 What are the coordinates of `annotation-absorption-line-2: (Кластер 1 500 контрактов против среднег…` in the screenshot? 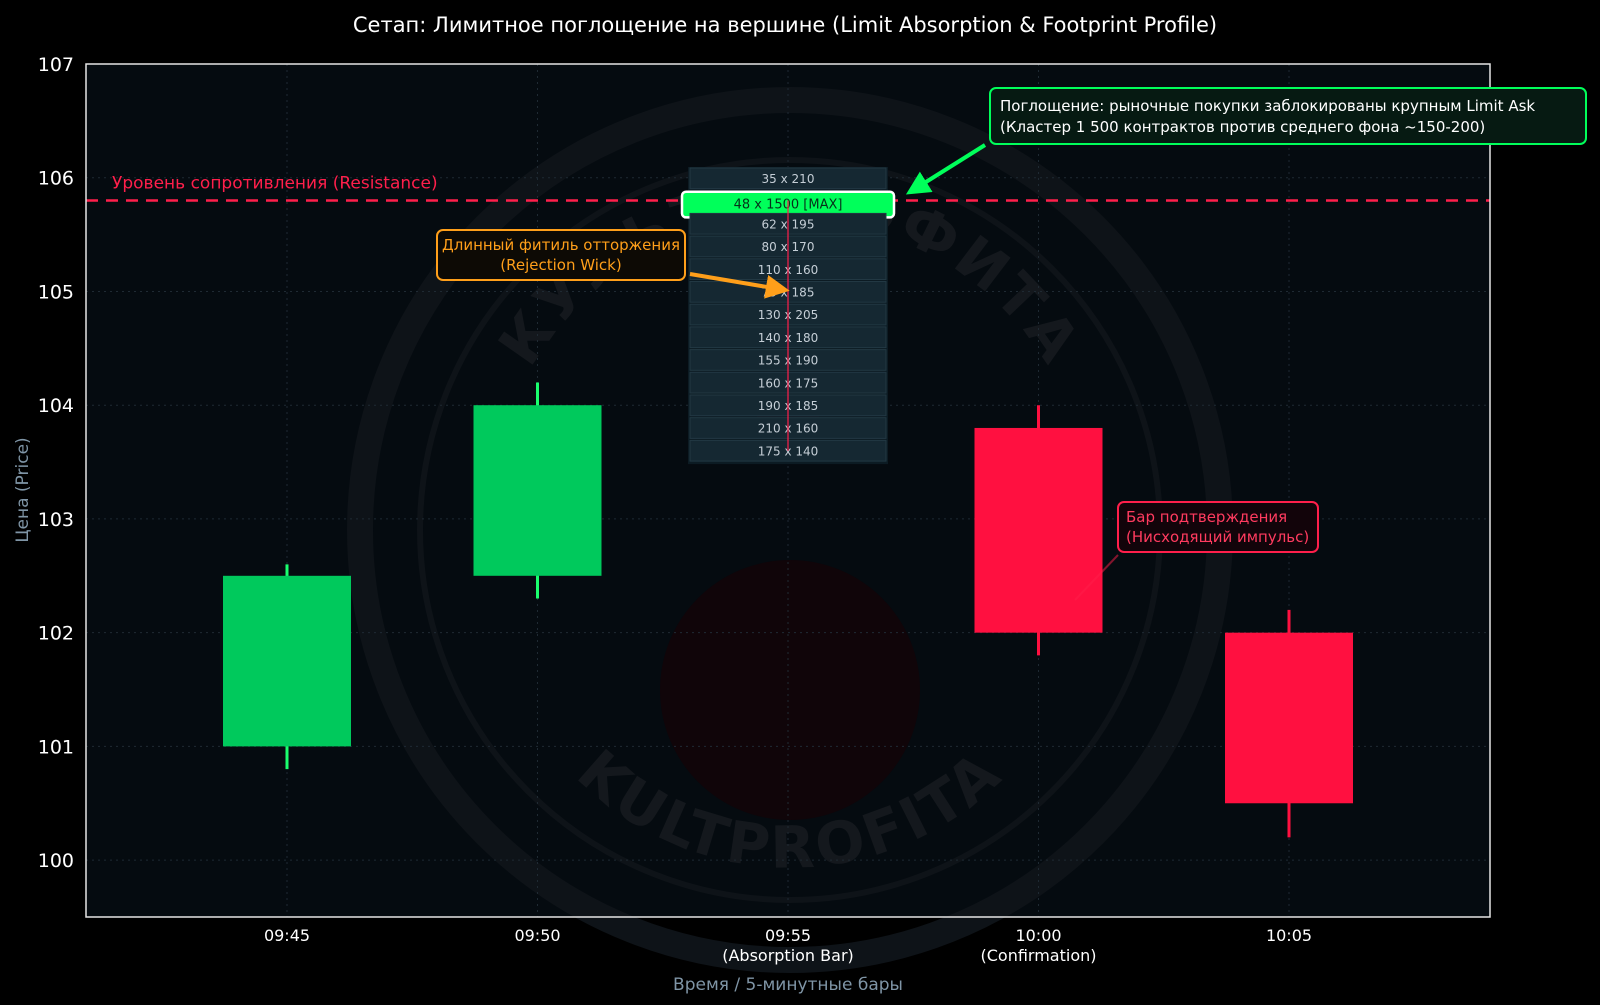 It's located at (1242, 127).